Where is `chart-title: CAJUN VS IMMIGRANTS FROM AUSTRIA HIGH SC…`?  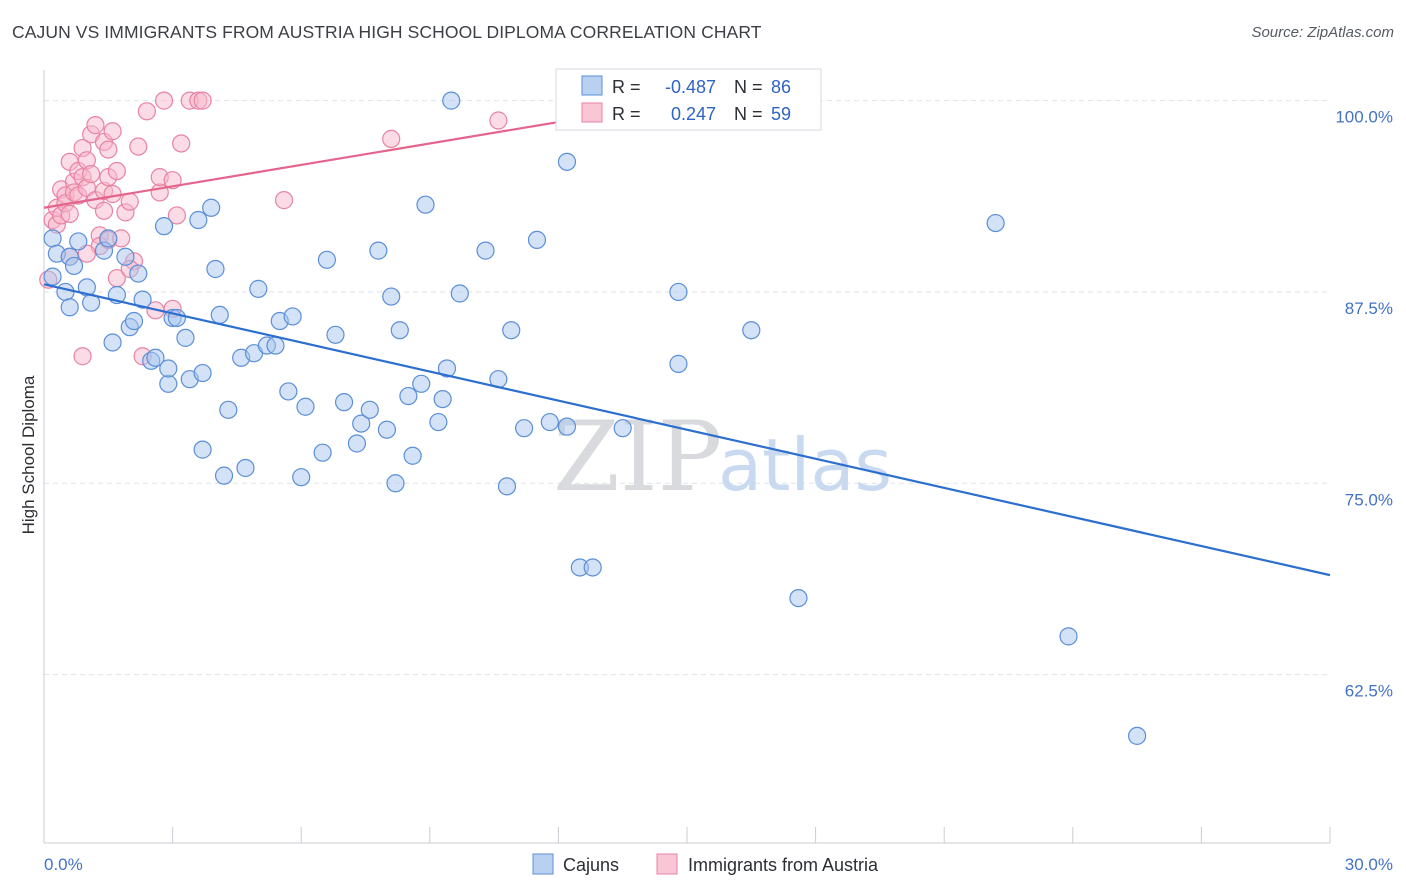 chart-title: CAJUN VS IMMIGRANTS FROM AUSTRIA HIGH SC… is located at coordinates (387, 32).